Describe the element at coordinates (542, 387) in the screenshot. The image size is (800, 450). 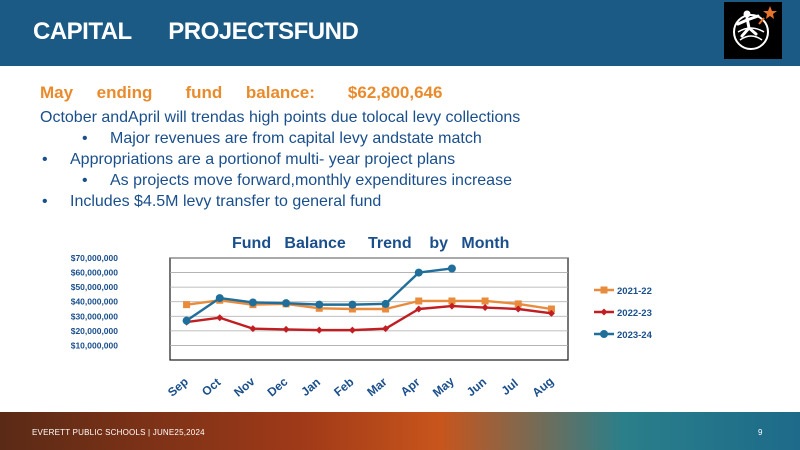
I see `x-tick-label: Aug` at that location.